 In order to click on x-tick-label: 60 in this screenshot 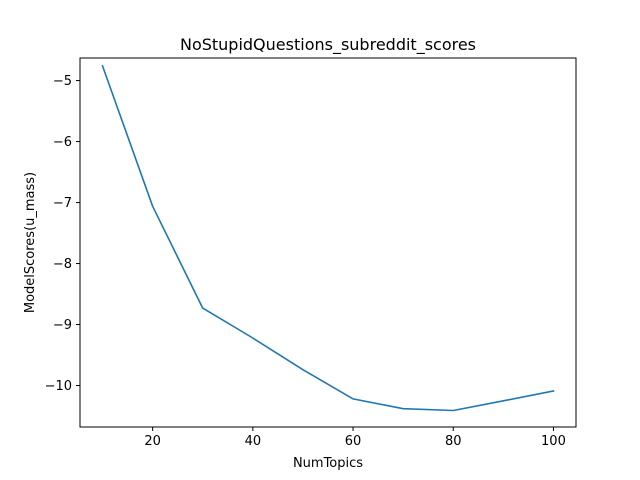, I will do `click(353, 441)`.